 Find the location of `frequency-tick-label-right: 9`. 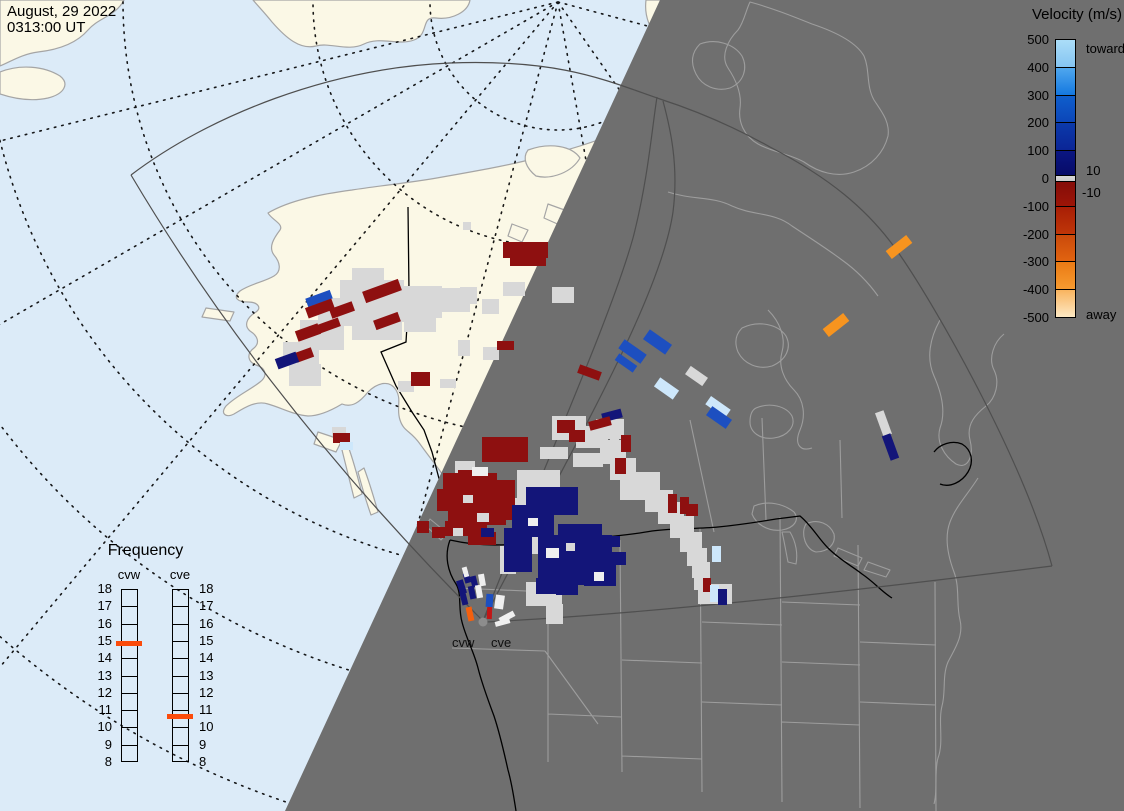

frequency-tick-label-right: 9 is located at coordinates (203, 744).